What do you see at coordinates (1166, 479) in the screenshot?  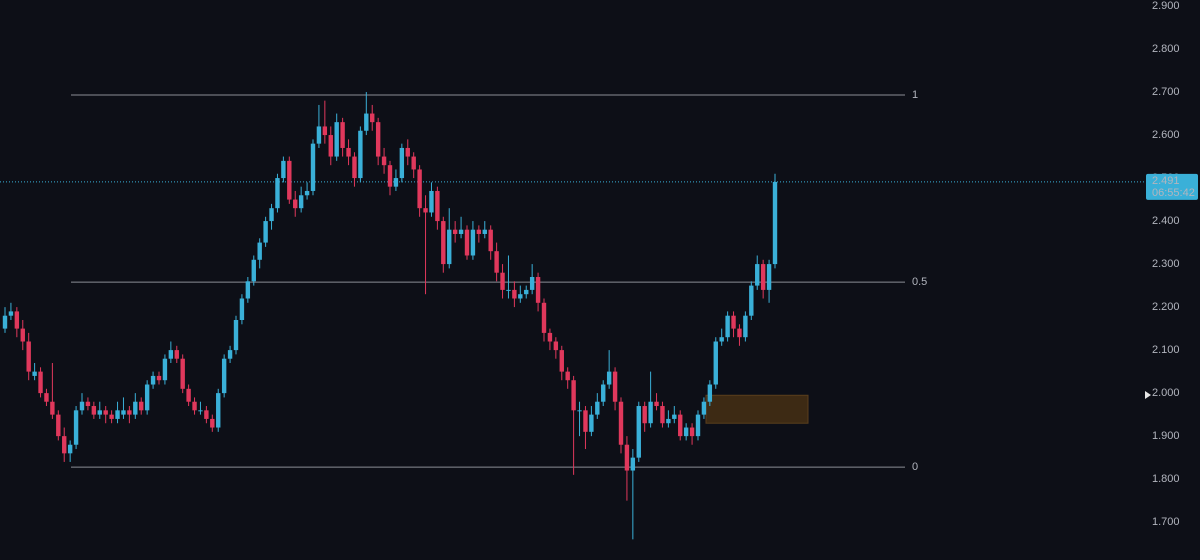 I see `y-tick-label: 1.800` at bounding box center [1166, 479].